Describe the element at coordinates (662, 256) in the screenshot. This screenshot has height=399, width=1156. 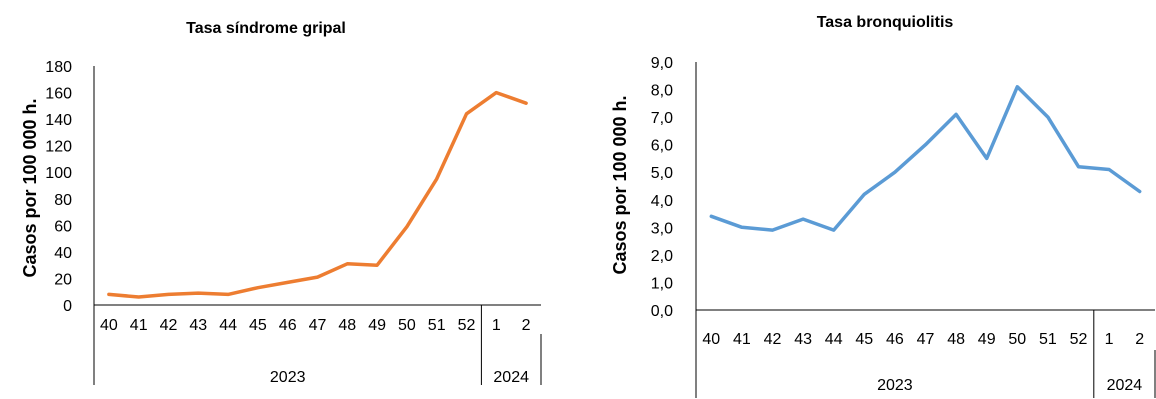
I see `y-tick-label: 2,0` at that location.